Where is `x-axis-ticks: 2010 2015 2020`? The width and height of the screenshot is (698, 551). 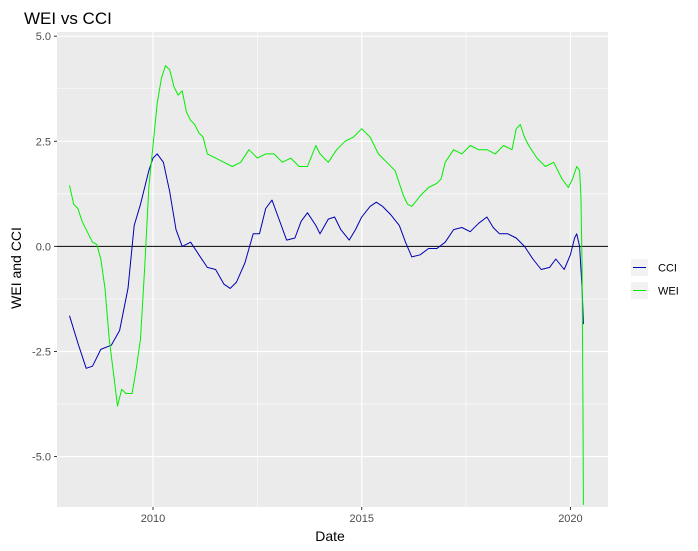 x-axis-ticks: 2010 2015 2020 is located at coordinates (362, 516).